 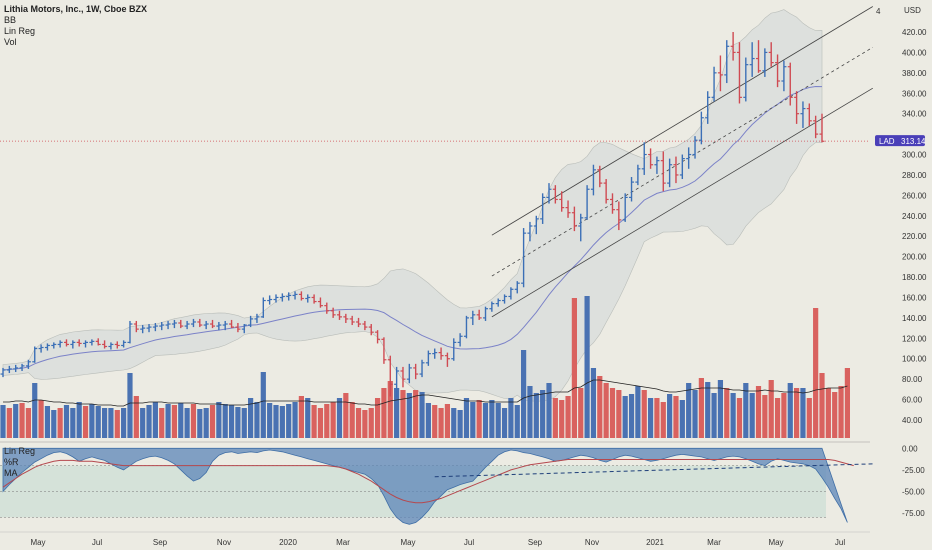 What do you see at coordinates (11, 473) in the screenshot?
I see `sub-indicator-ma: MA` at bounding box center [11, 473].